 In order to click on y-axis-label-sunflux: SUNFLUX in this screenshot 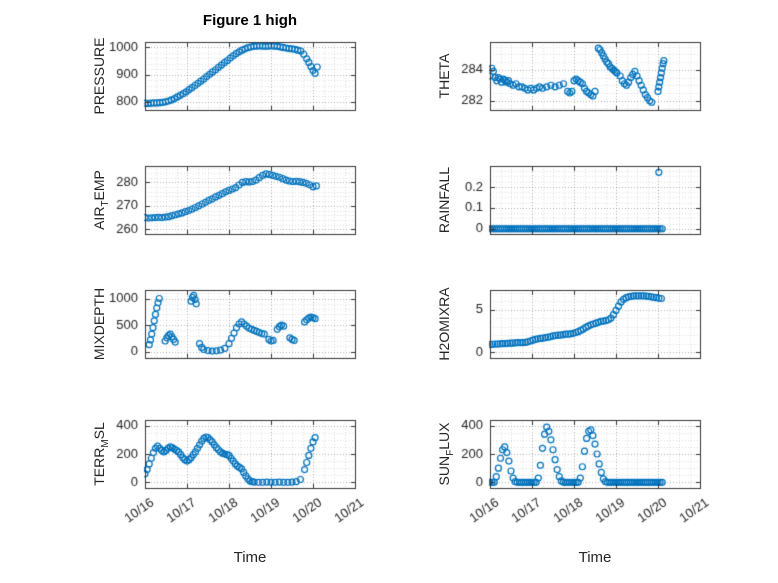, I will do `click(446, 454)`.